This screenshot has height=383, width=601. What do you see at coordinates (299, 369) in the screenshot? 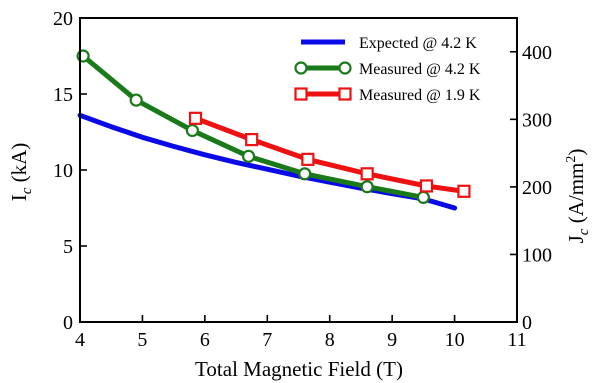
I see `x-axis-label: Total Magnetic Field (T)` at bounding box center [299, 369].